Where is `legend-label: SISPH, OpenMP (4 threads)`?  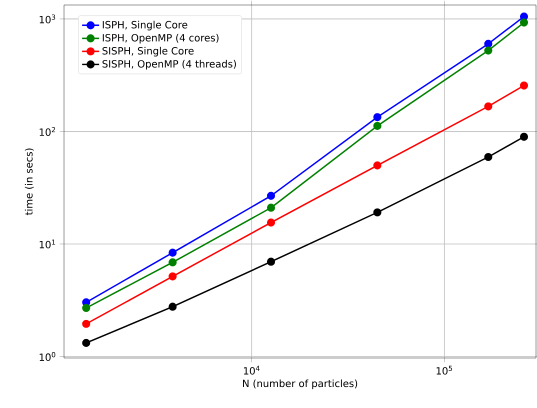 legend-label: SISPH, OpenMP (4 threads) is located at coordinates (169, 65).